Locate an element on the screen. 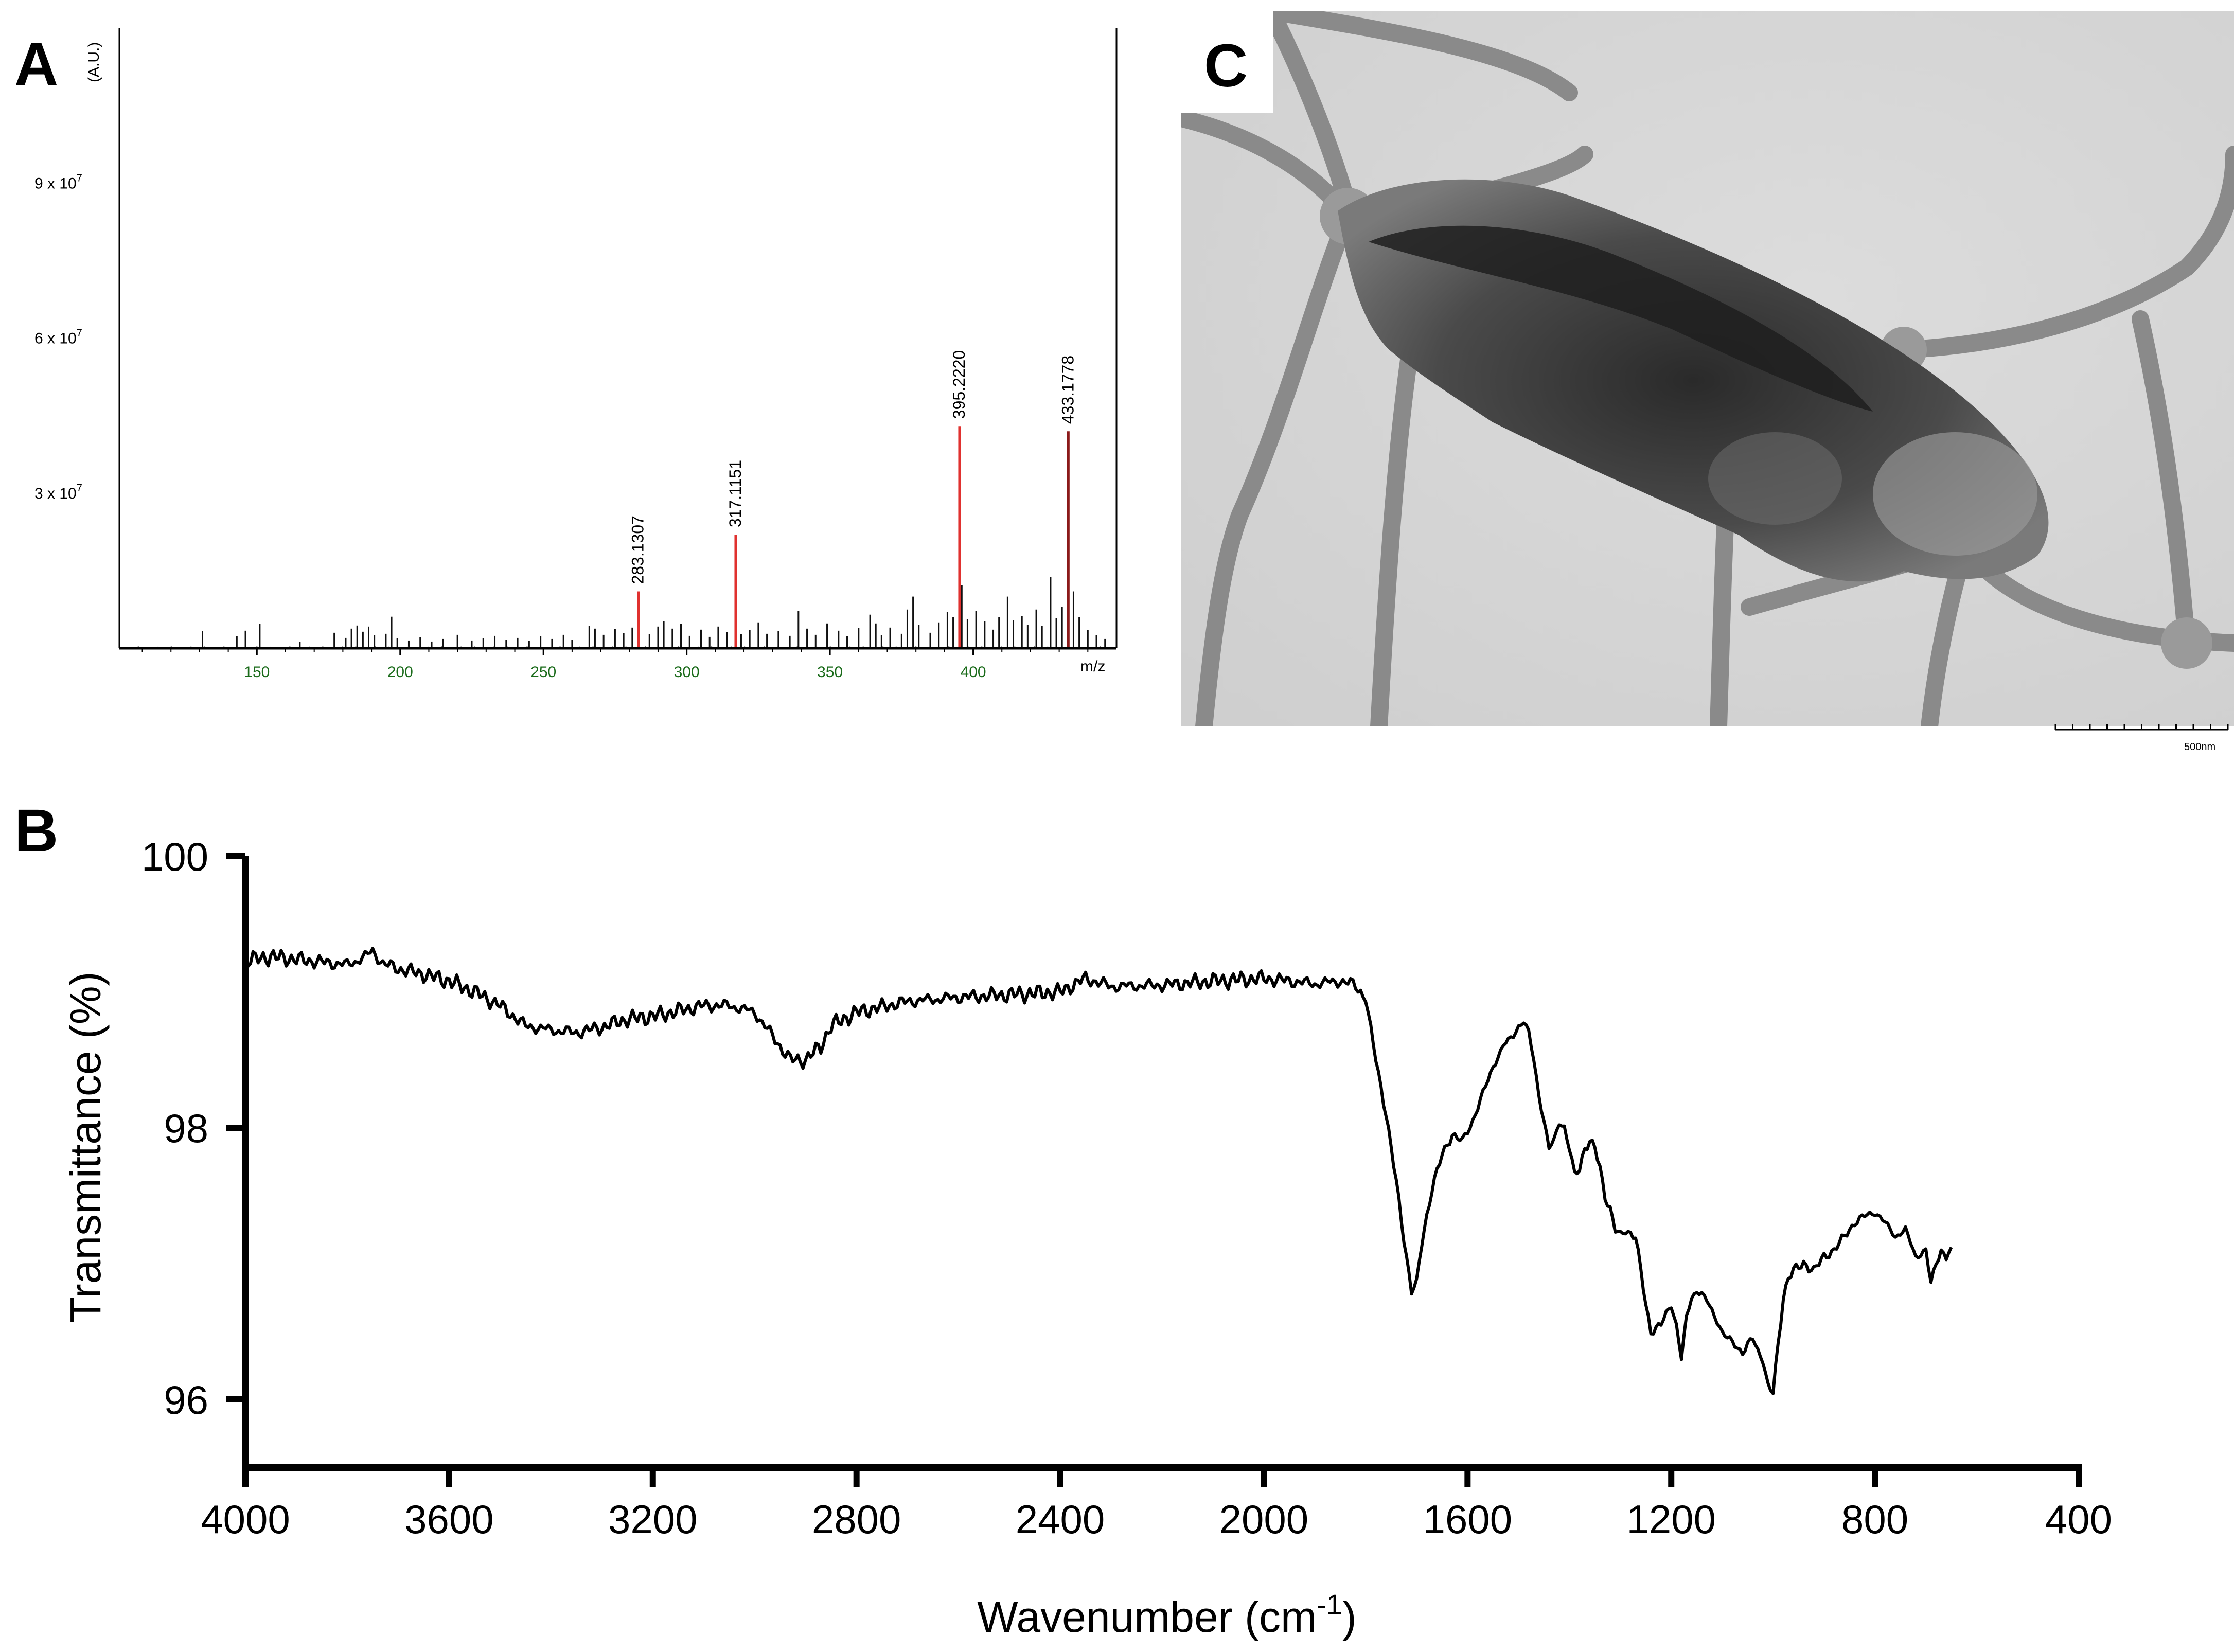  ms-y-tick-label: 9 x 10⁷ is located at coordinates (58, 182).